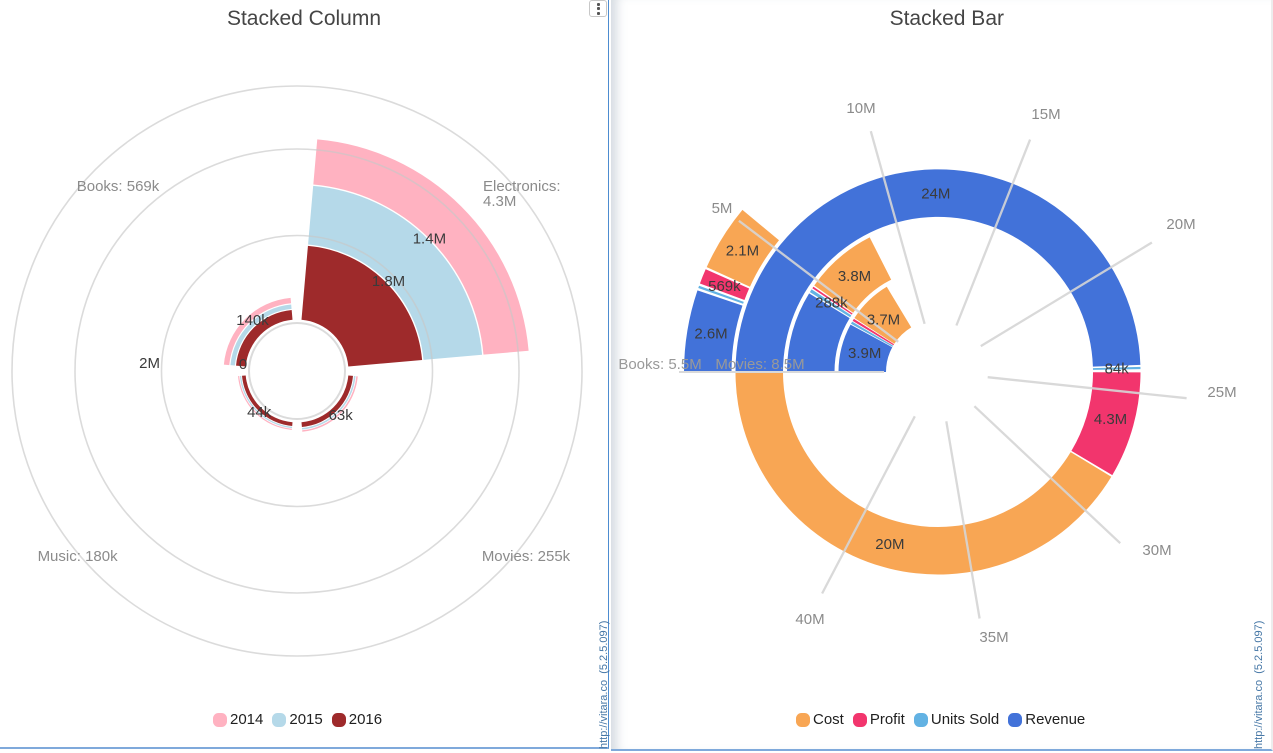 This screenshot has height=753, width=1273. What do you see at coordinates (252, 320) in the screenshot?
I see `svg-text: 140k` at bounding box center [252, 320].